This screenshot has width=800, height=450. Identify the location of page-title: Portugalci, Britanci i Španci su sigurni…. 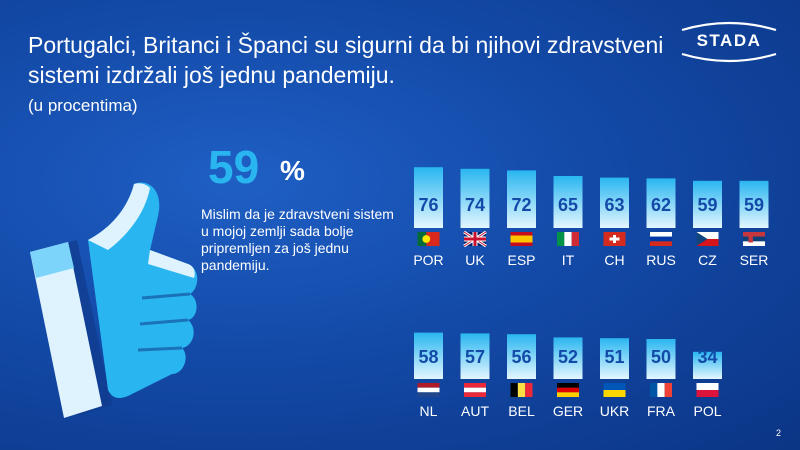
(346, 60).